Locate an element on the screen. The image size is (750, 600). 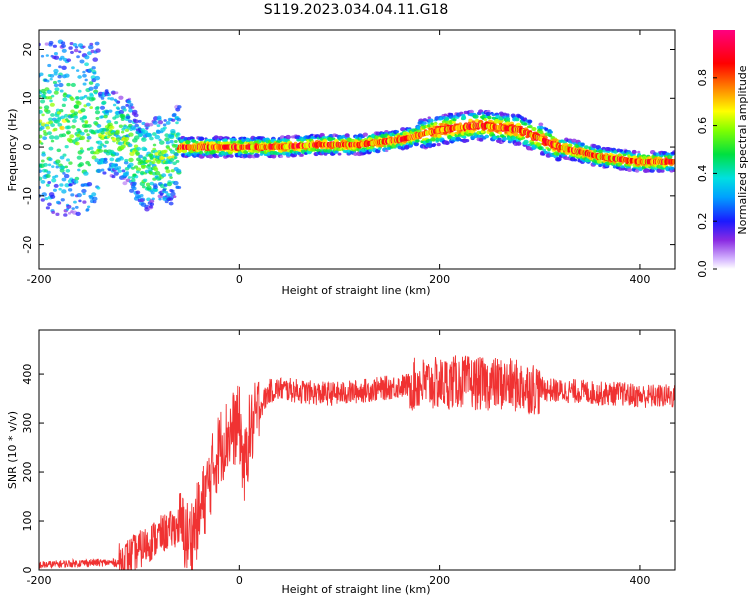
colorbar-tick-label: 0.8 is located at coordinates (702, 78).